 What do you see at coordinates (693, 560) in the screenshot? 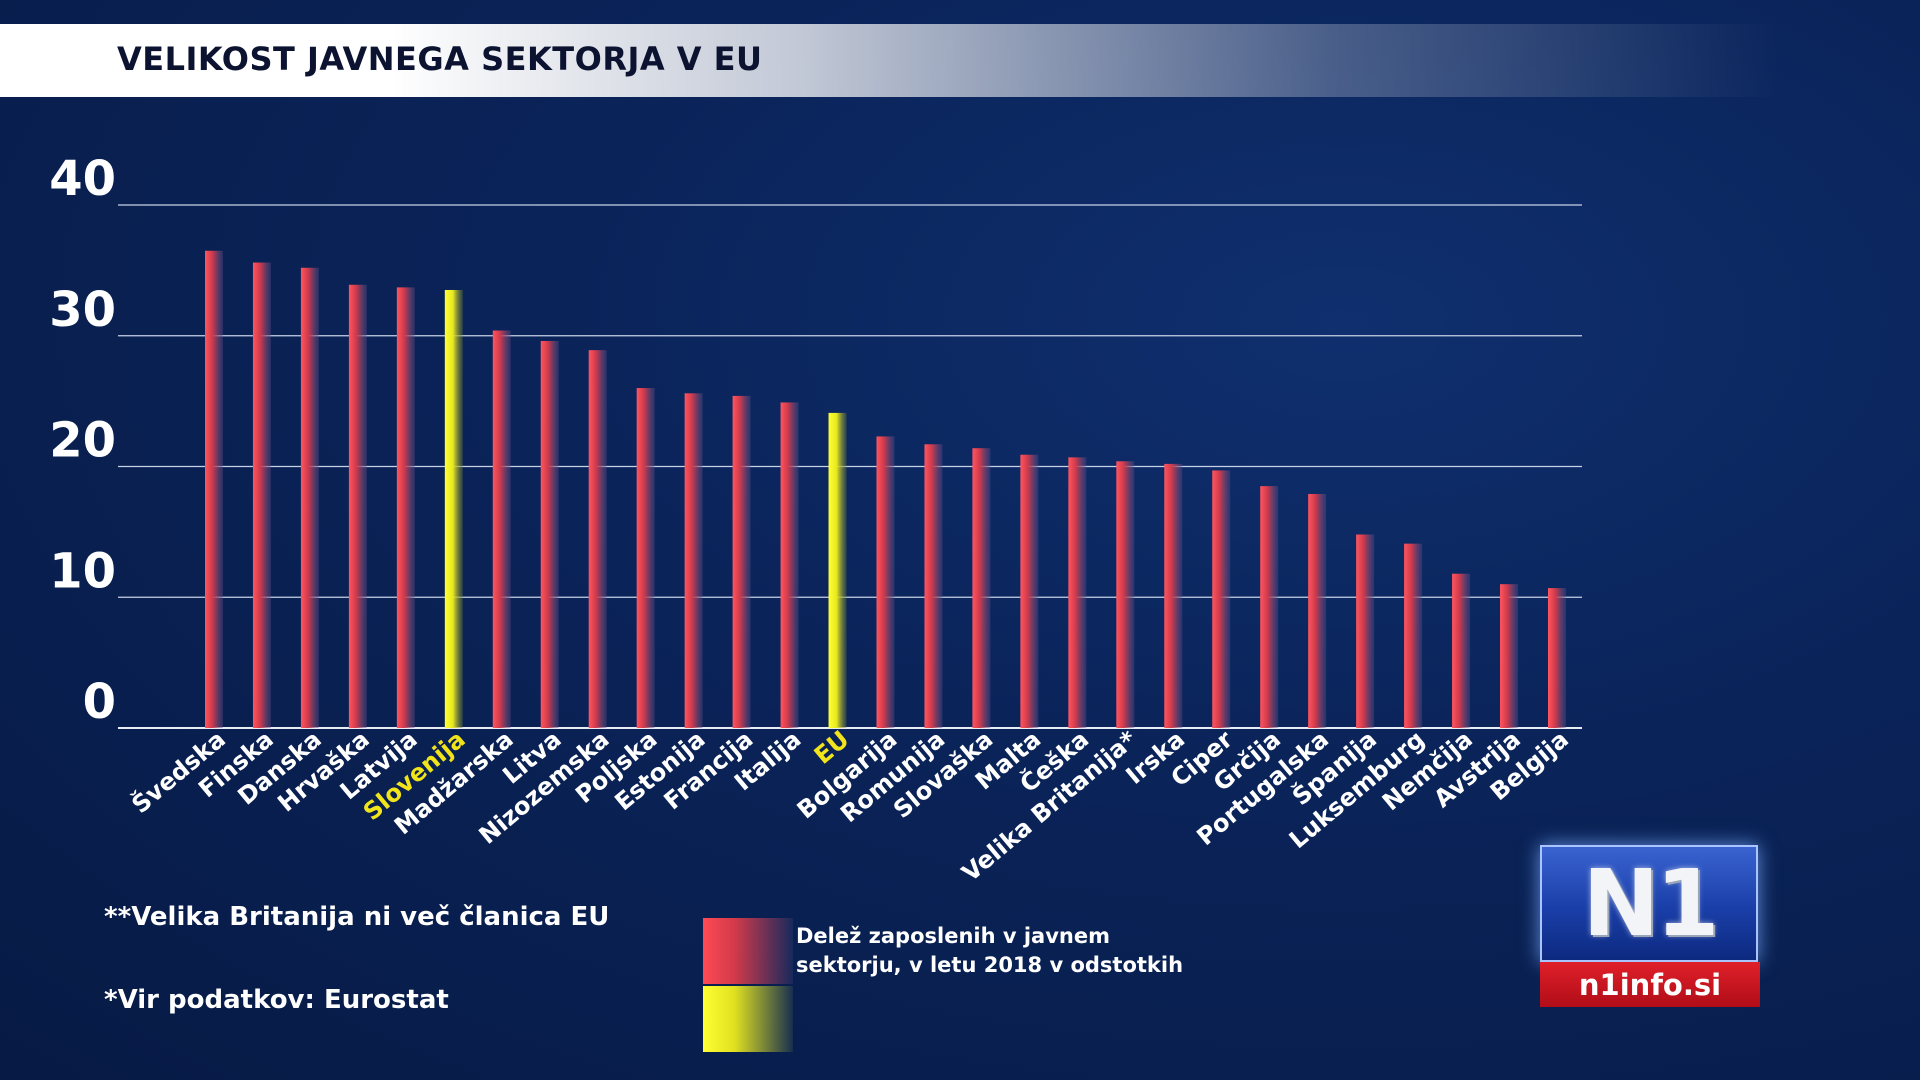
I see `bar-estonija` at bounding box center [693, 560].